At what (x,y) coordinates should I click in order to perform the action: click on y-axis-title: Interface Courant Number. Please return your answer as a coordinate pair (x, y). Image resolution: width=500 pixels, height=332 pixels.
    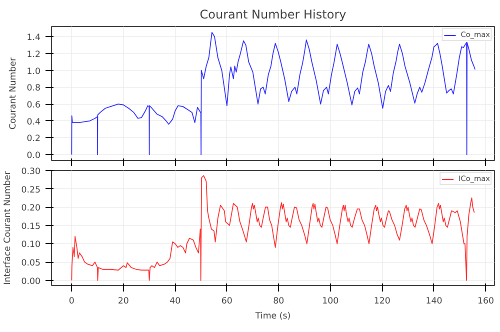
    Looking at the image, I should click on (8, 227).